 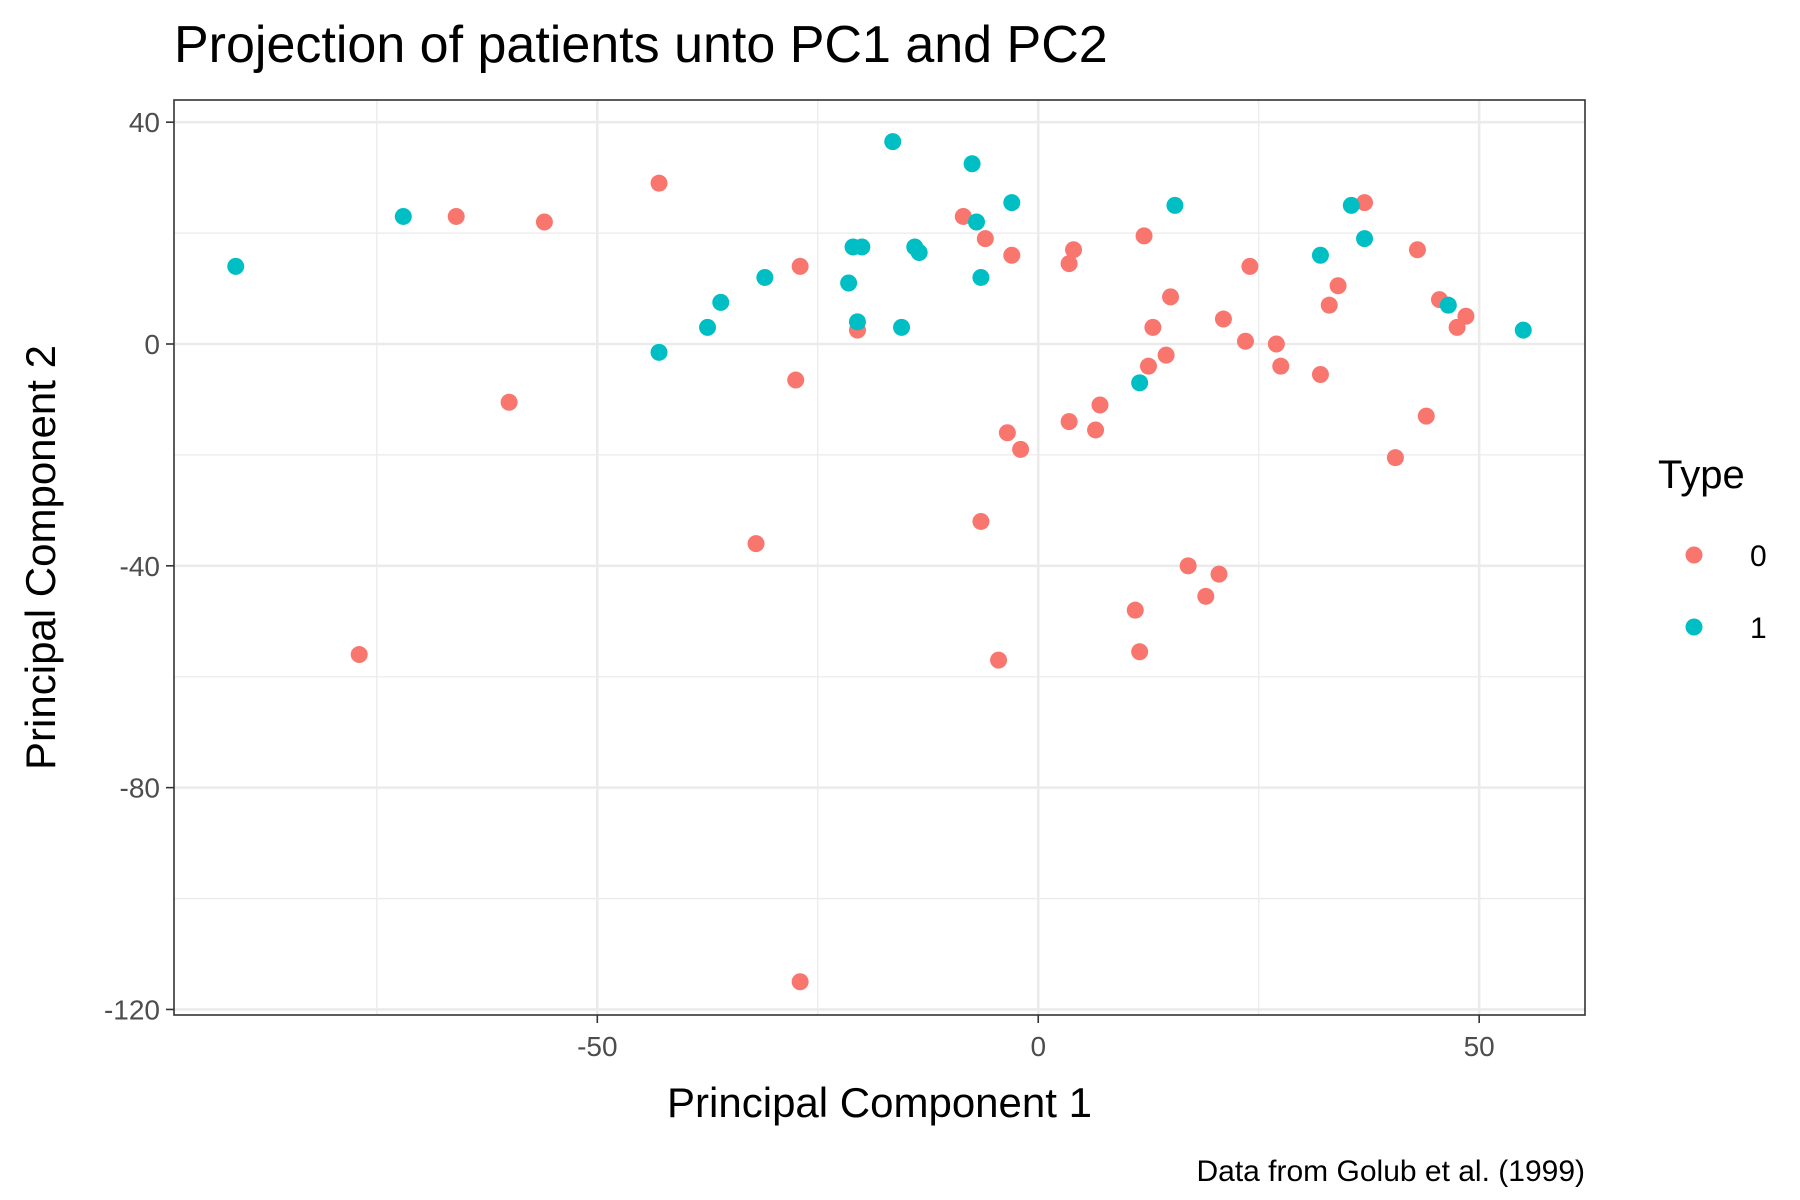 I want to click on y-axis: 40 0 -40 -80 -120, so click(x=139, y=566).